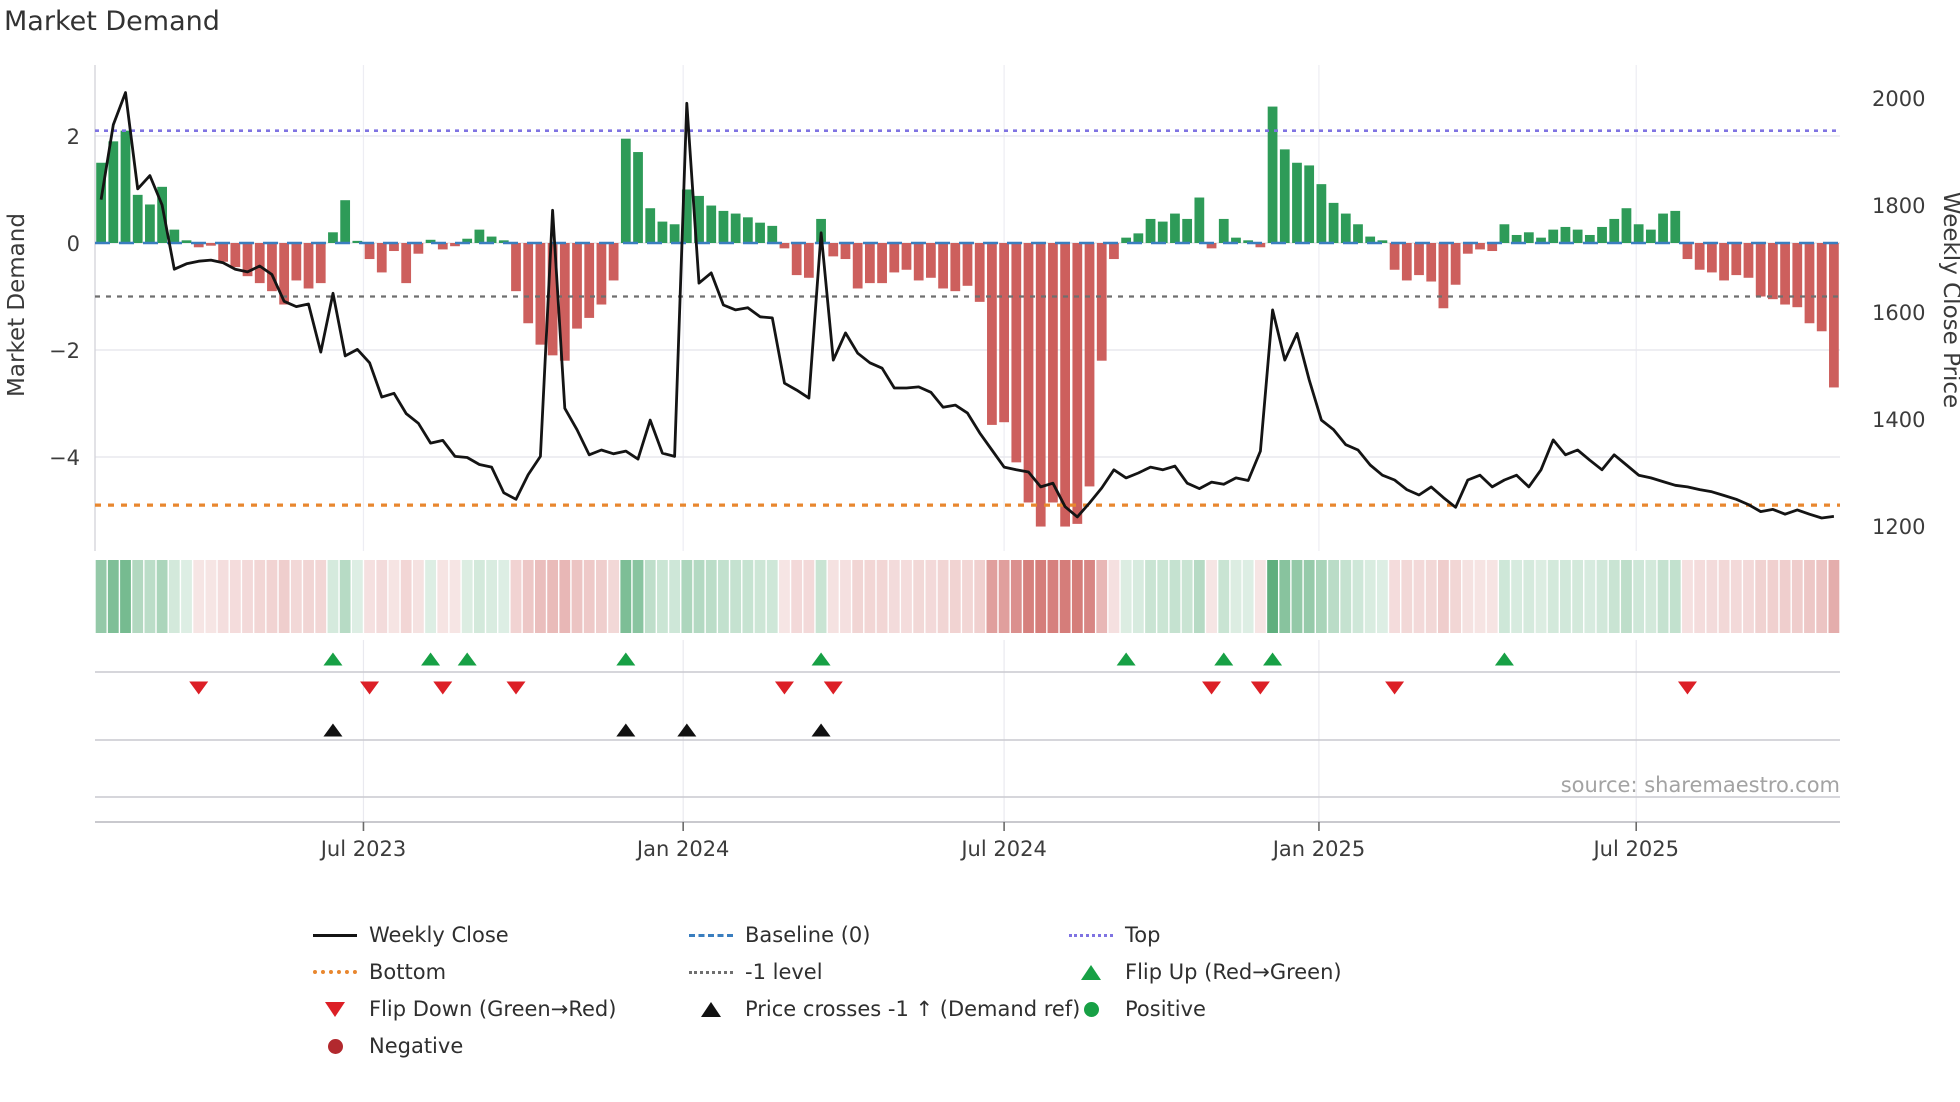  I want to click on baseline-swatch, so click(711, 935).